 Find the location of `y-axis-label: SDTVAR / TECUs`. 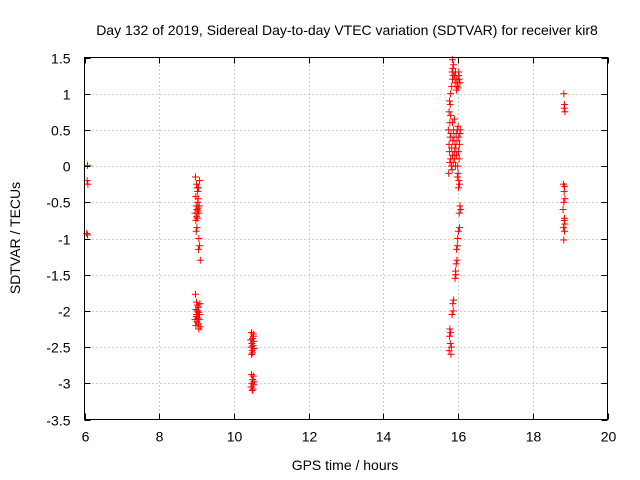

y-axis-label: SDTVAR / TECUs is located at coordinates (15, 238).